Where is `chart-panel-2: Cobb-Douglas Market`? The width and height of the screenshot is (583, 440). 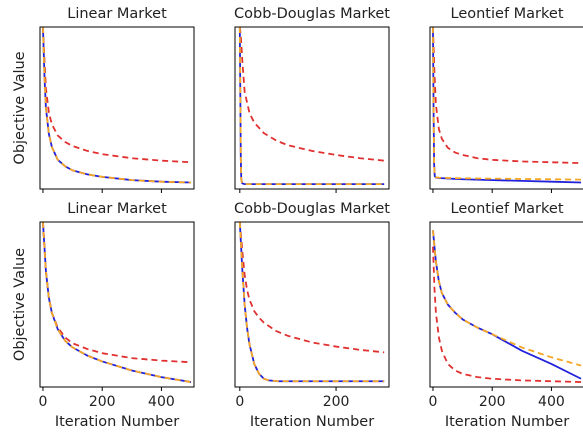
chart-panel-2: Cobb-Douglas Market is located at coordinates (312, 99).